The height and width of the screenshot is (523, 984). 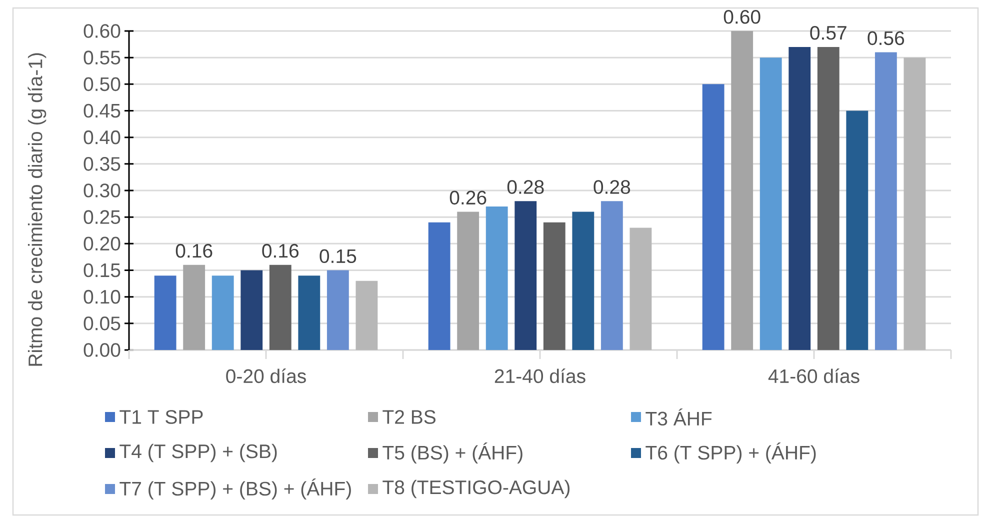 What do you see at coordinates (102, 350) in the screenshot?
I see `y-tick-label: 0.00` at bounding box center [102, 350].